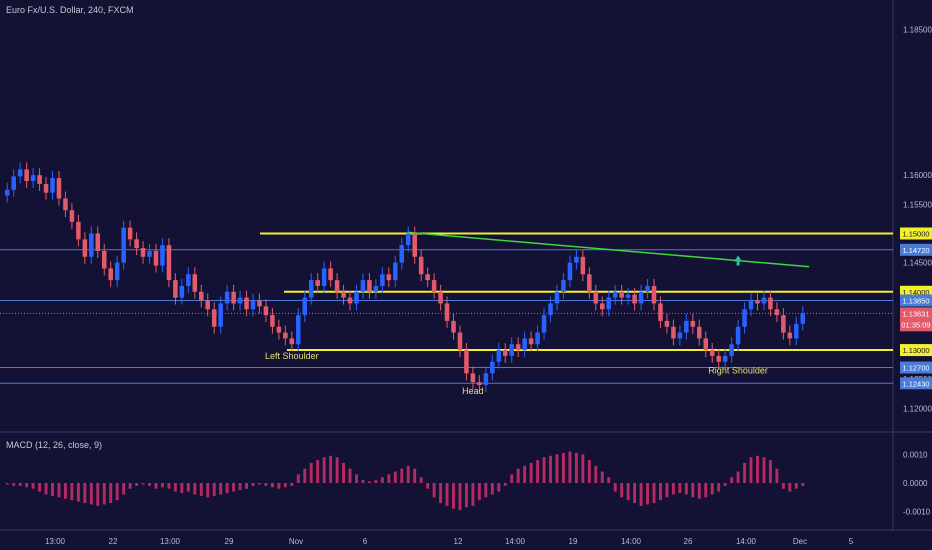 This screenshot has height=550, width=932. I want to click on price-tick-label: 1.18500, so click(917, 29).